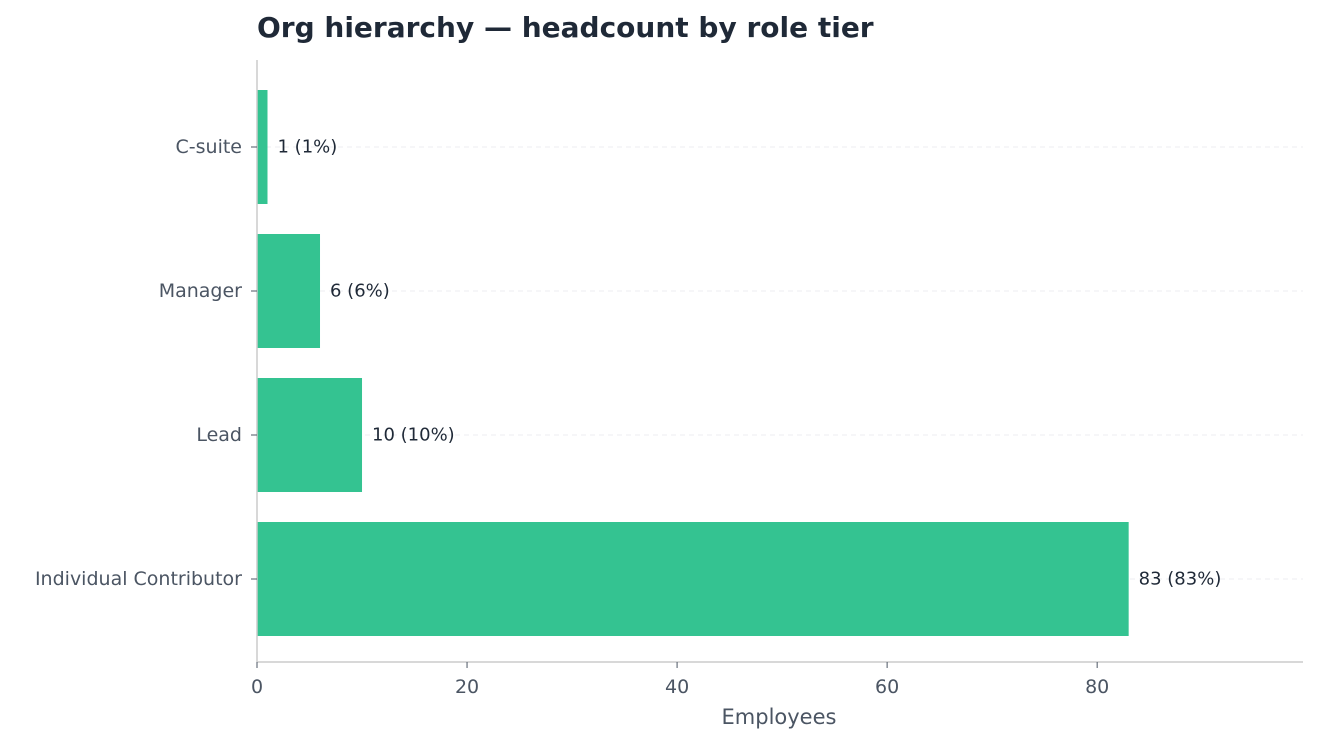 This screenshot has height=743, width=1317. I want to click on bar-individual-contributor, so click(693, 579).